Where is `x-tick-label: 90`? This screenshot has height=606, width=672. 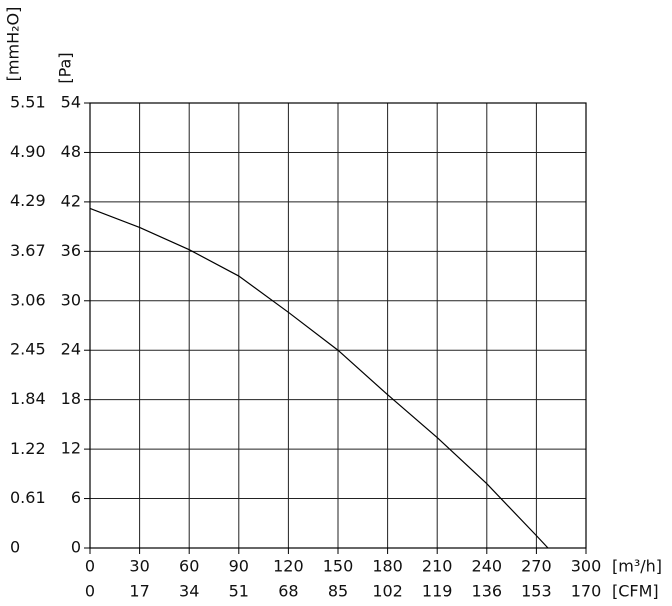 x-tick-label: 90 is located at coordinates (239, 566).